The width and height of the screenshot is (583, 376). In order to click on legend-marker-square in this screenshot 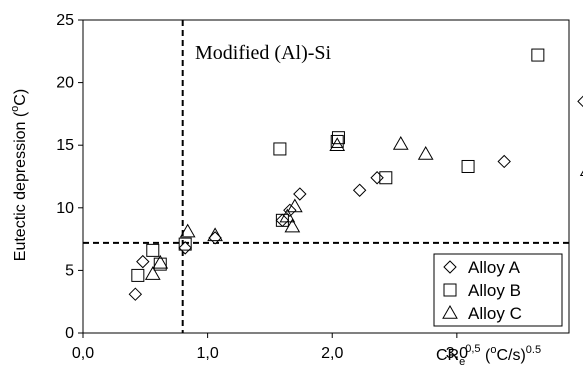, I will do `click(450, 290)`.